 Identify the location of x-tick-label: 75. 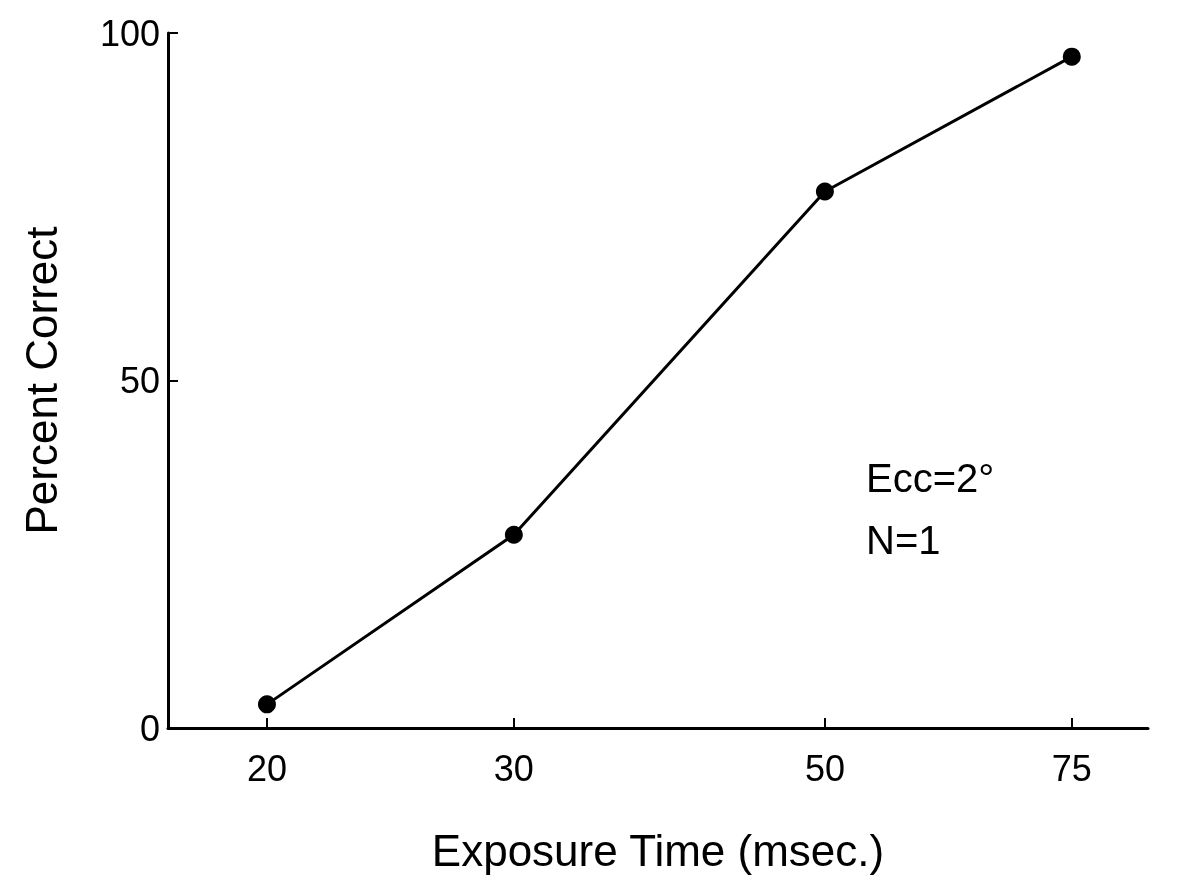
(1071, 768).